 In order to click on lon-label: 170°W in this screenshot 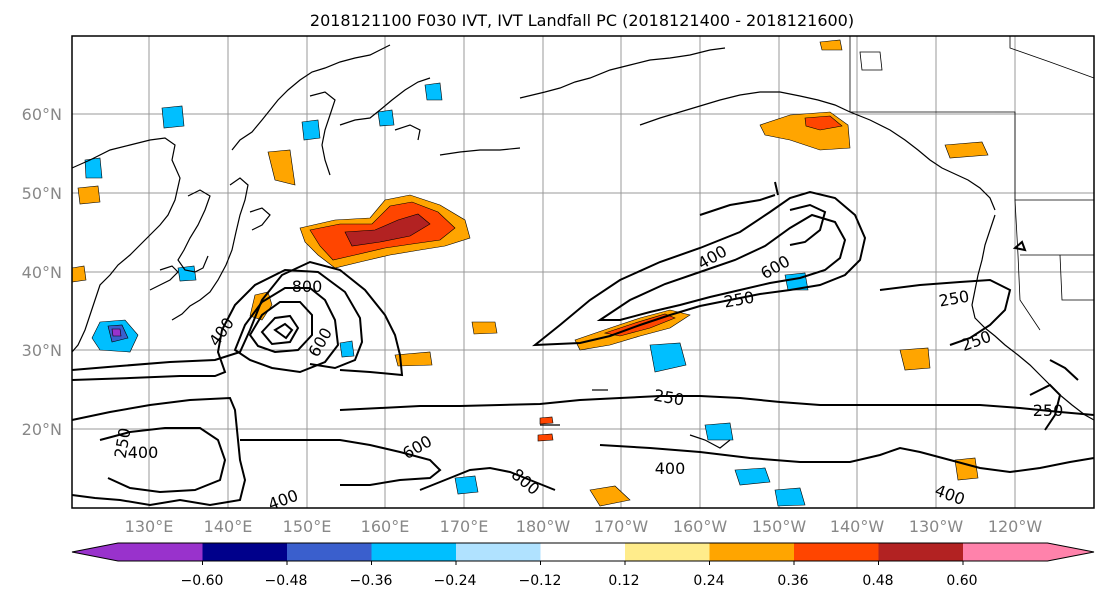, I will do `click(621, 526)`.